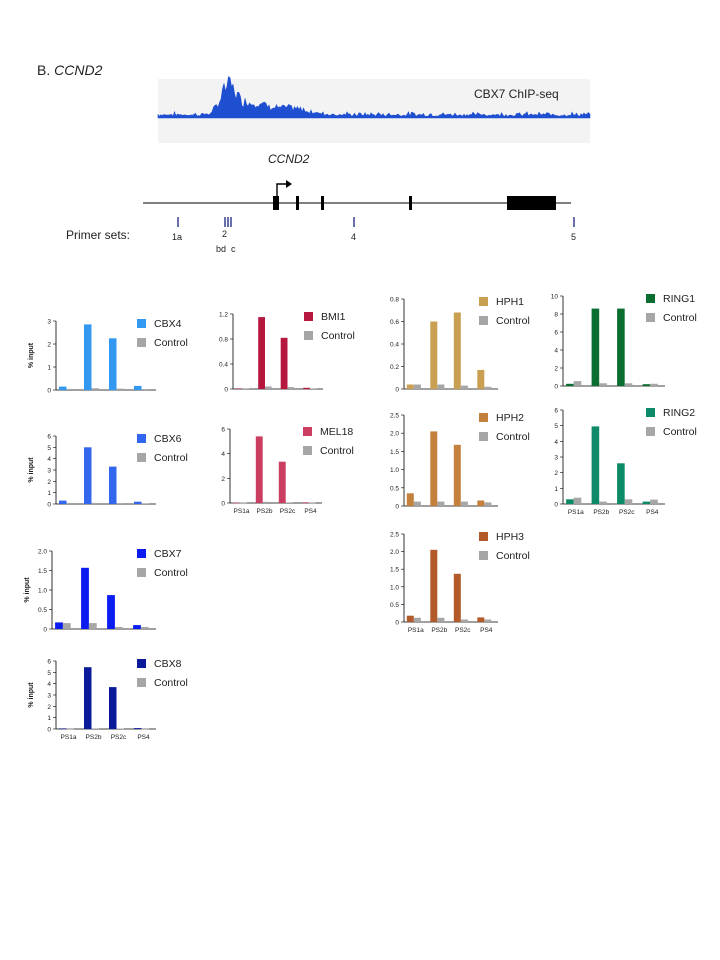 The height and width of the screenshot is (960, 720). Describe the element at coordinates (650, 431) in the screenshot. I see `ring2-legend-swatch` at that location.